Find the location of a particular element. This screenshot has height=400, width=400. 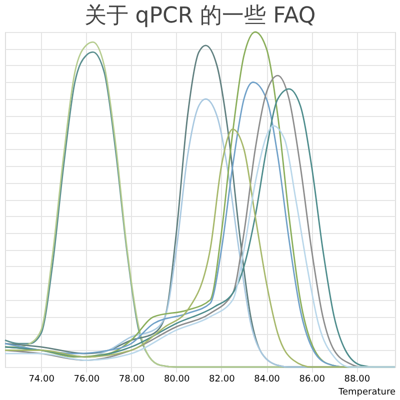

chart-title: 关于 qPCR 的一些 FAQ is located at coordinates (200, 15).